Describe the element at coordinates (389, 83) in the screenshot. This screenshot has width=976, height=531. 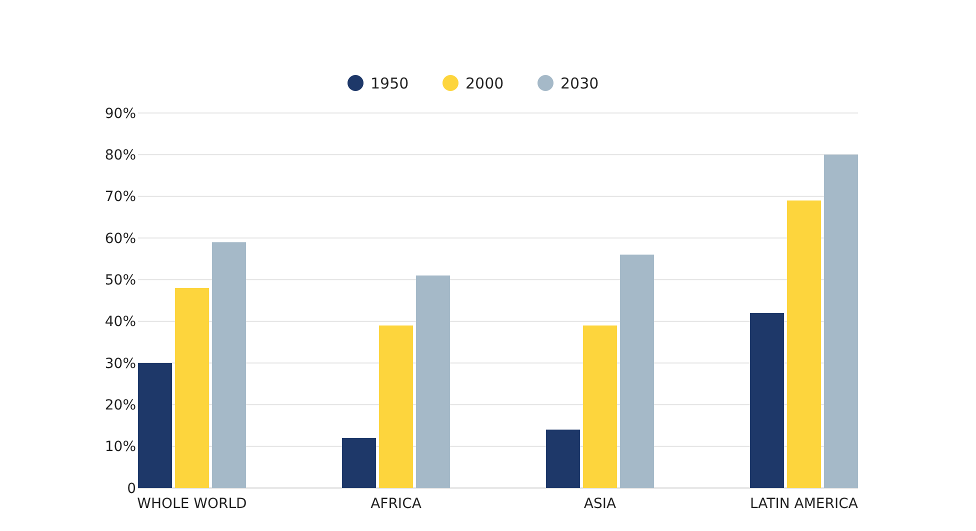
I see `legend-label: 1950` at that location.